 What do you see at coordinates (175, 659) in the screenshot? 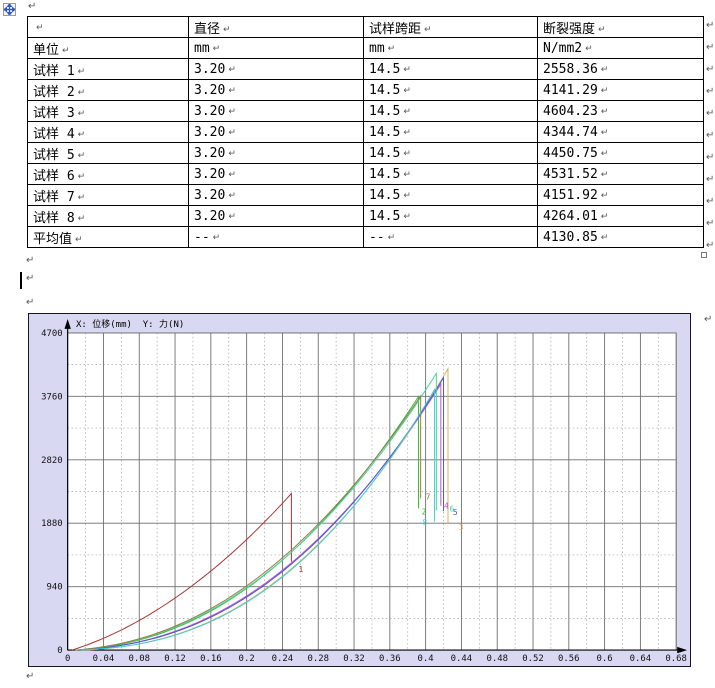
I see `x-tick-label: 0.12` at bounding box center [175, 659].